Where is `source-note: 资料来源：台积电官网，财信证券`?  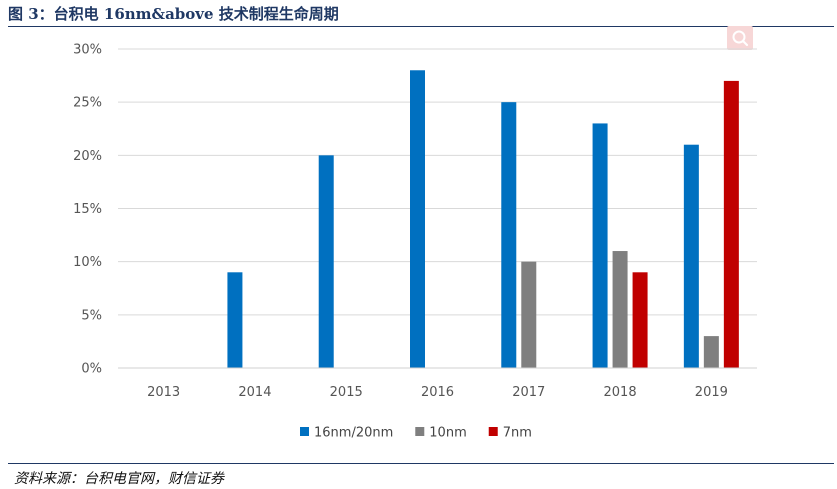
source-note: 资料来源：台积电官网，财信证券 is located at coordinates (119, 479).